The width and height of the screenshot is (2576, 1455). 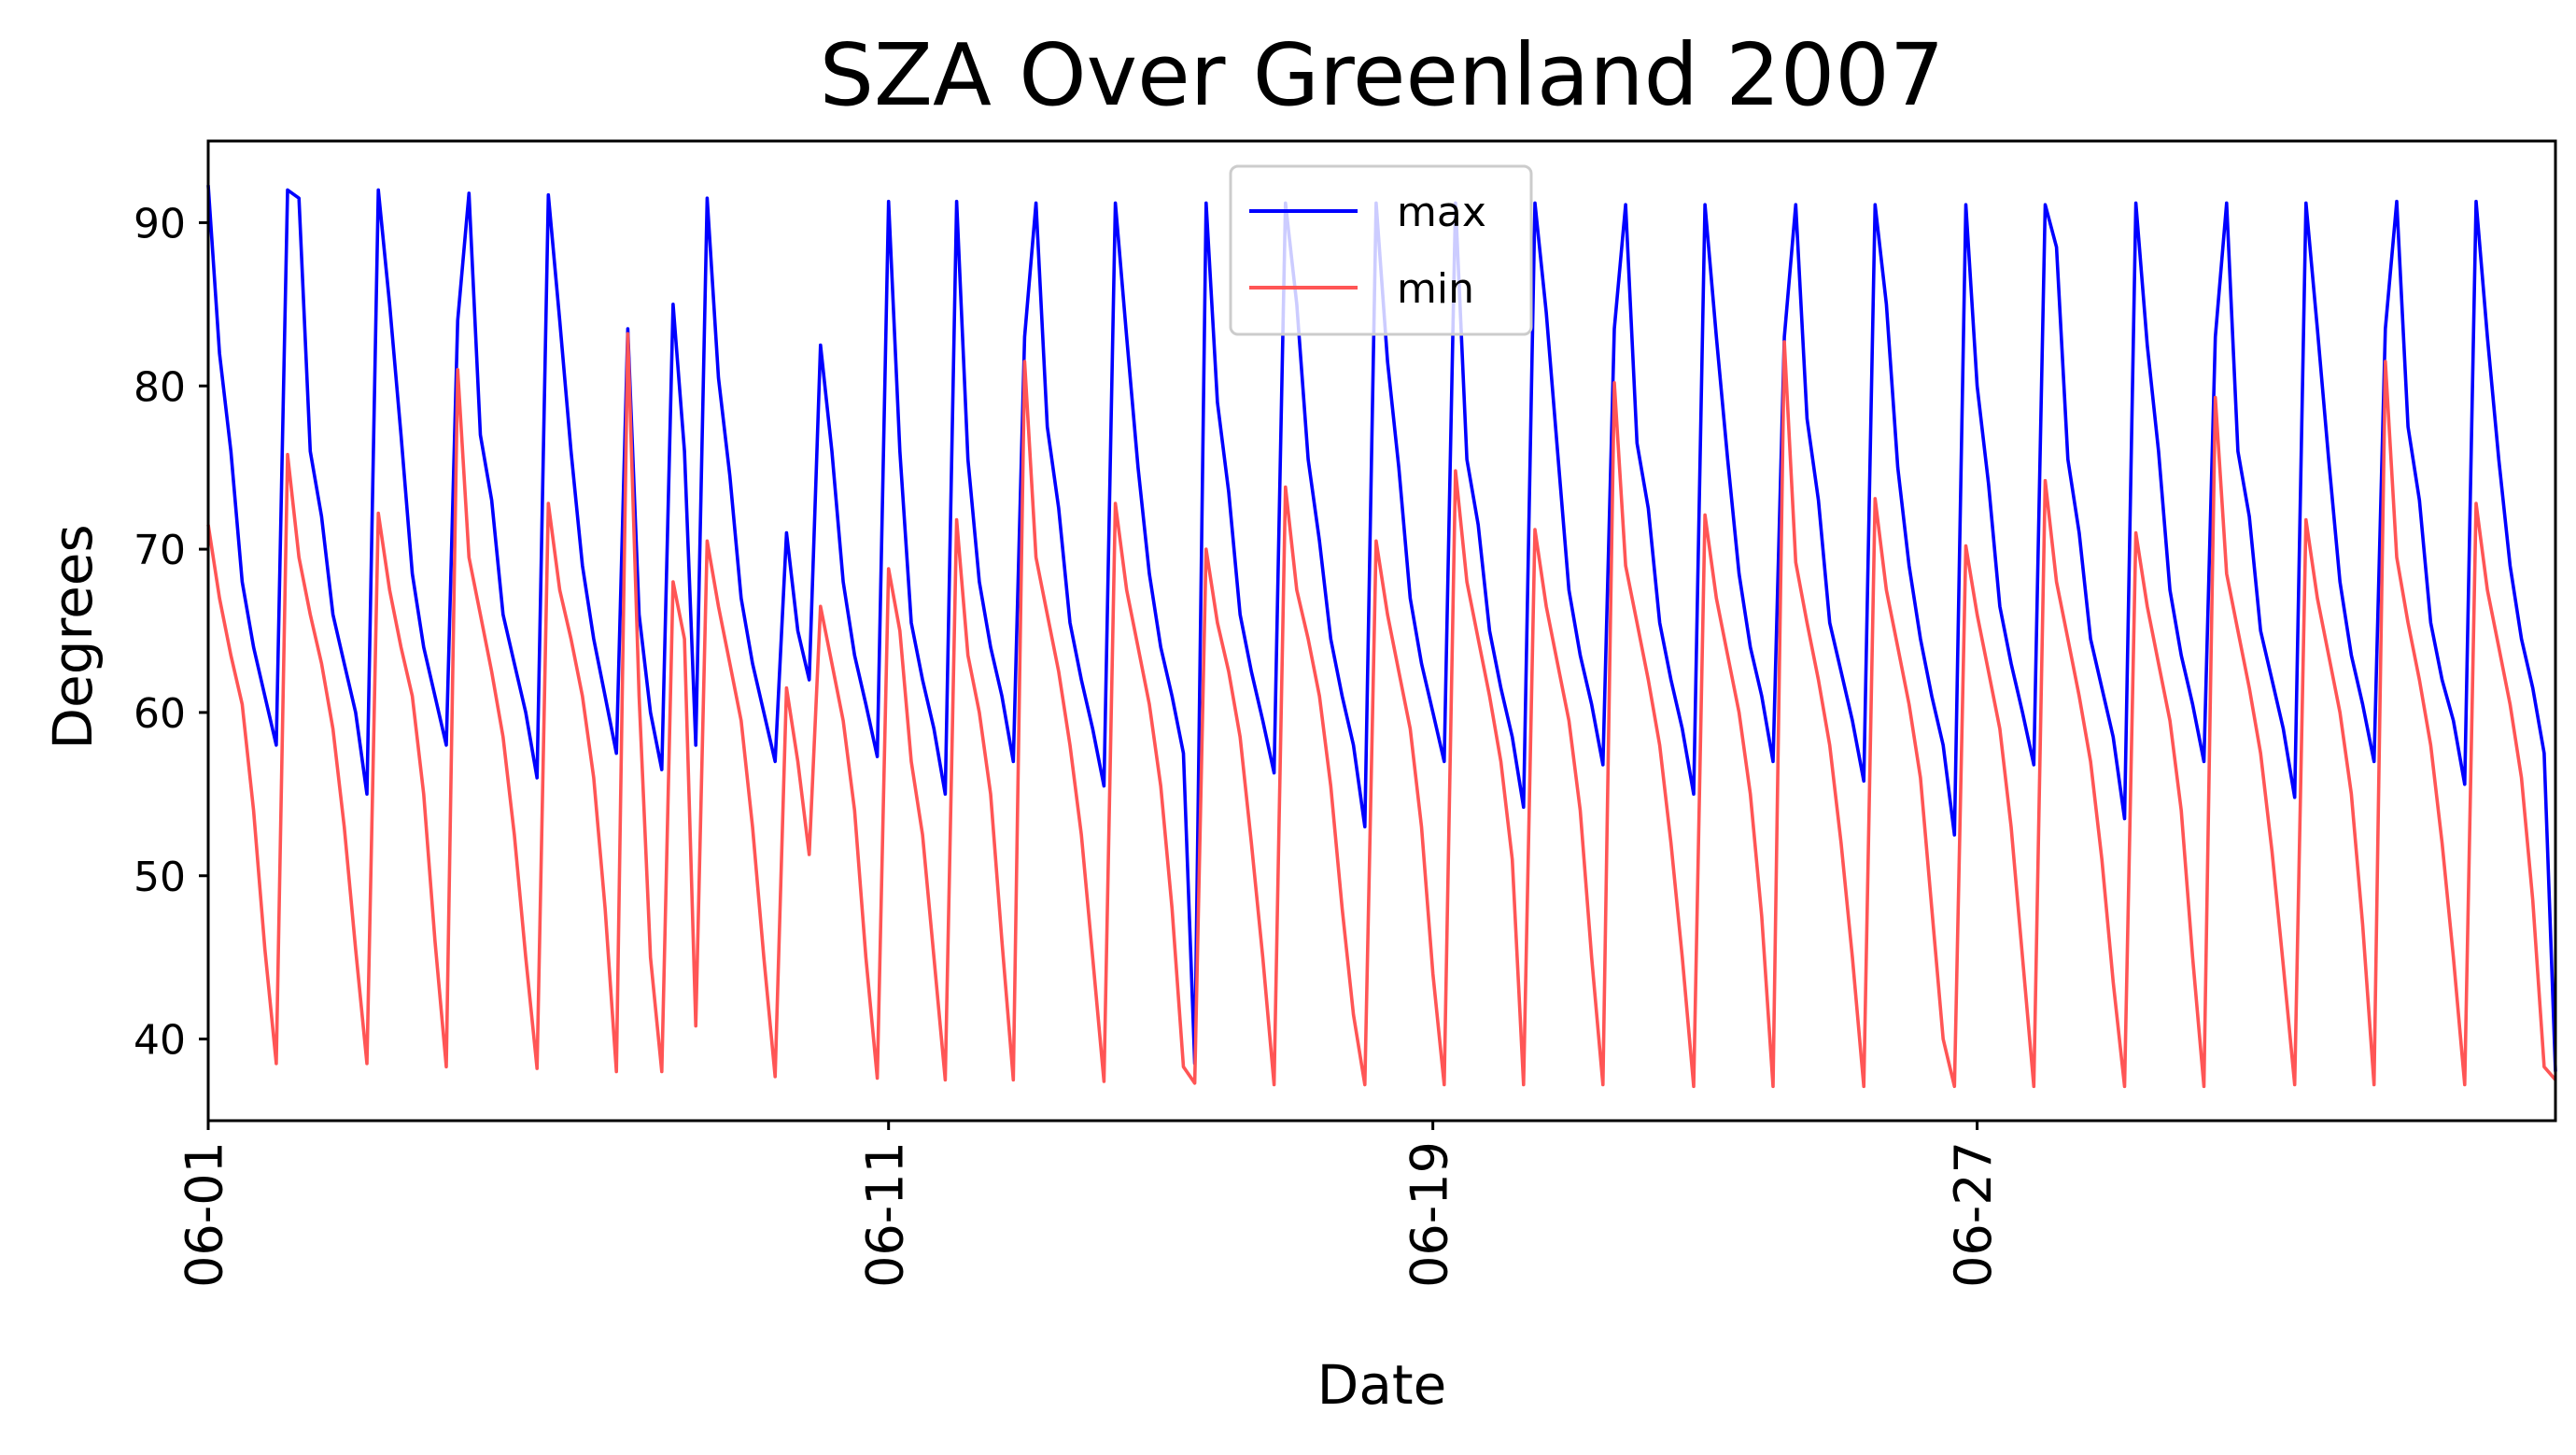 I want to click on legend-label-max: max, so click(x=1442, y=212).